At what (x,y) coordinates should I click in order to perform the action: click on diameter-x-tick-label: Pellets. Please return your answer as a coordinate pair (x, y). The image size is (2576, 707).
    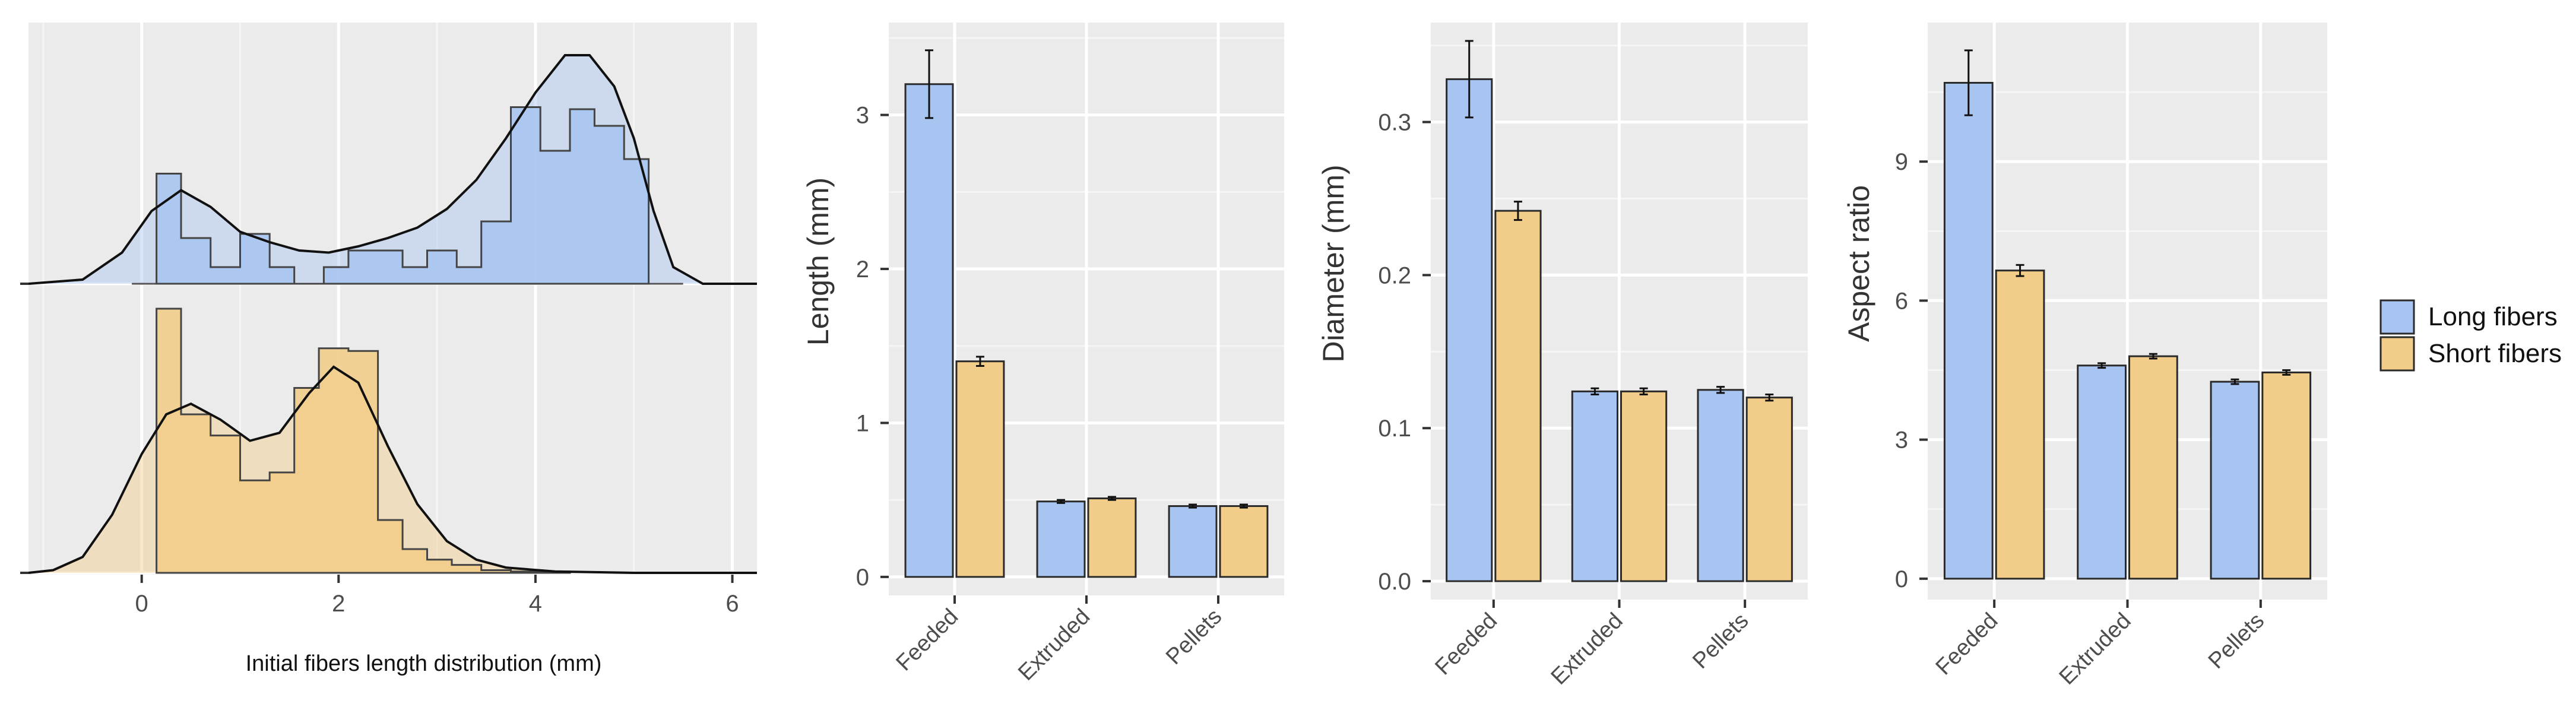
    Looking at the image, I should click on (1720, 641).